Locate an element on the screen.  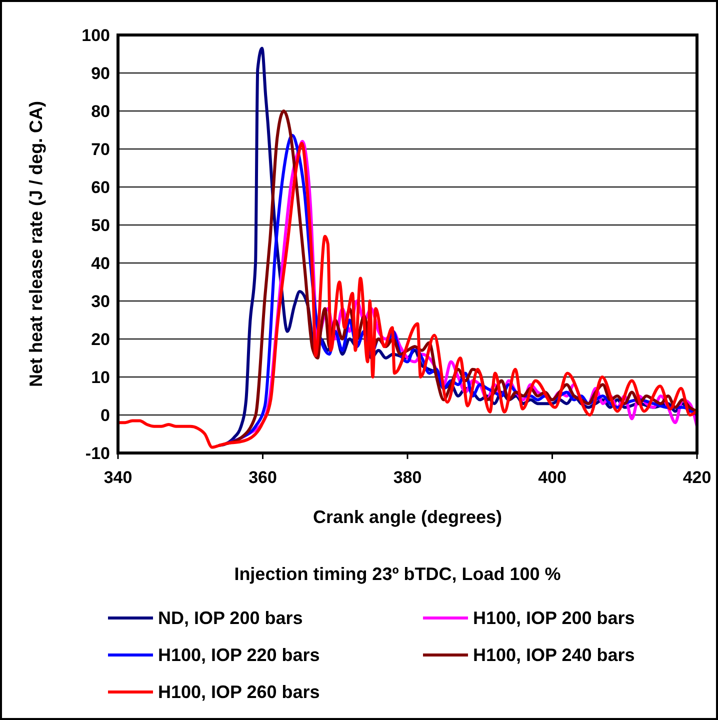
x-tick-label: 340 is located at coordinates (118, 477).